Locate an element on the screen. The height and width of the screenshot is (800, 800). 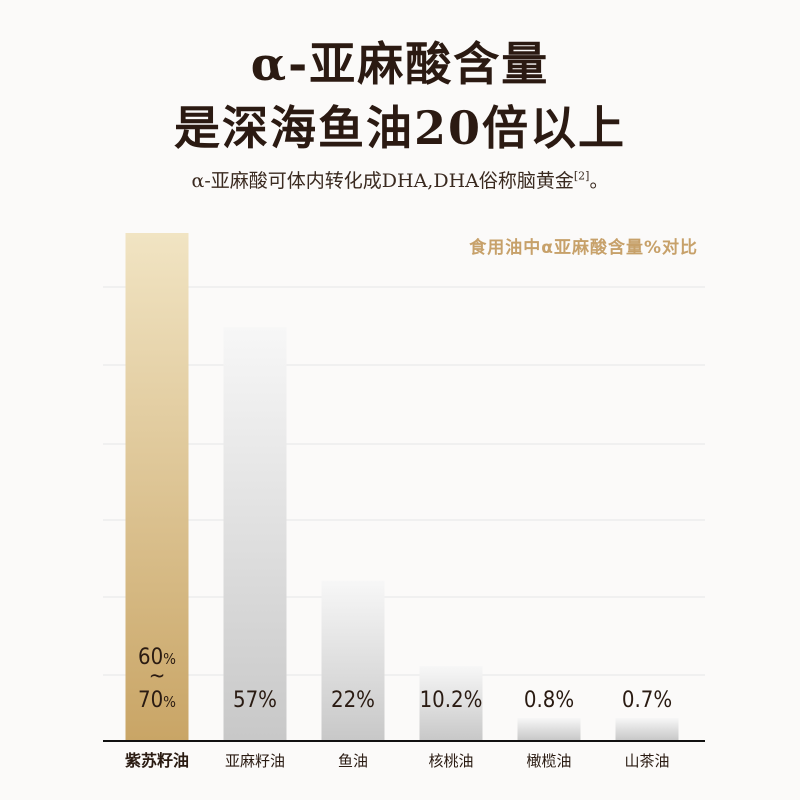
value-label-2: 57% is located at coordinates (255, 700).